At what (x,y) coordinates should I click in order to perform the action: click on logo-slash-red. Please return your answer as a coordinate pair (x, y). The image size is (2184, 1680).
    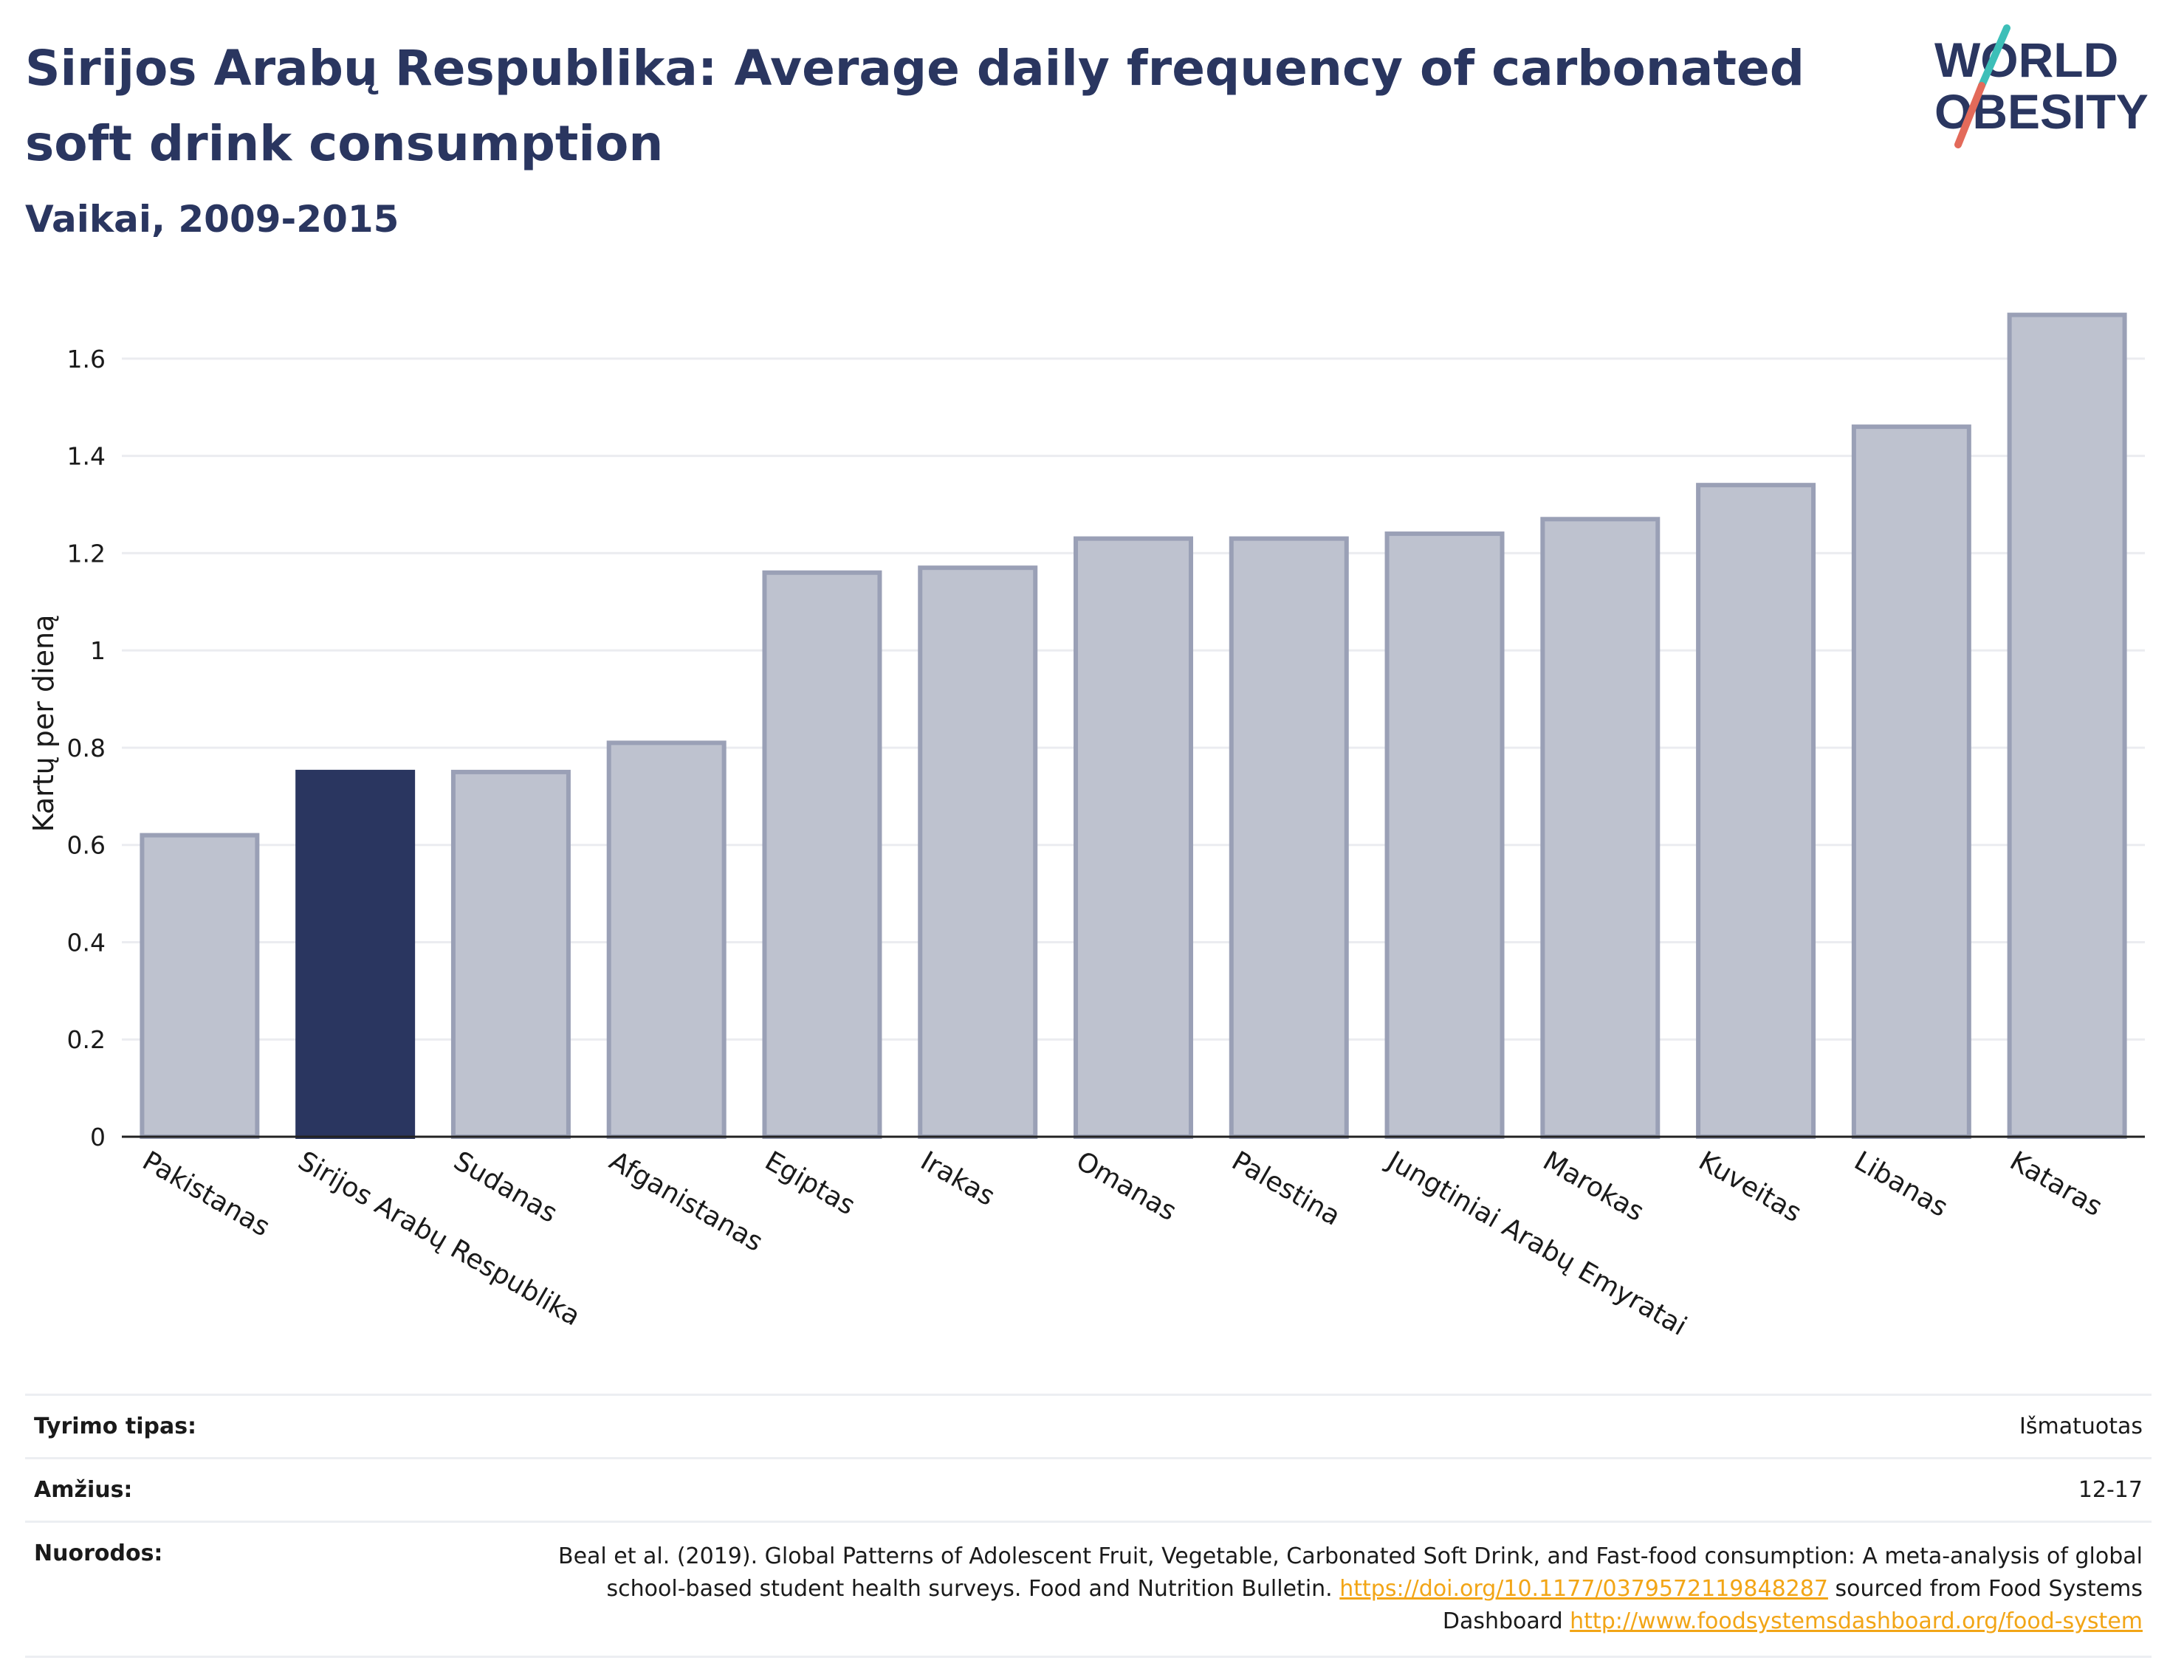
    Looking at the image, I should click on (1970, 115).